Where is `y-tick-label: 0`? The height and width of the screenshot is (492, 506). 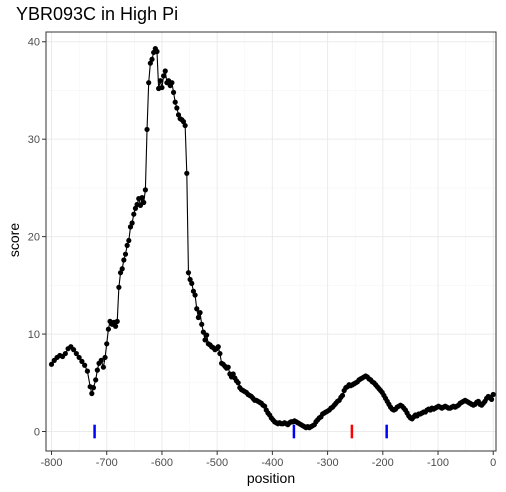
y-tick-label: 0 is located at coordinates (37, 433).